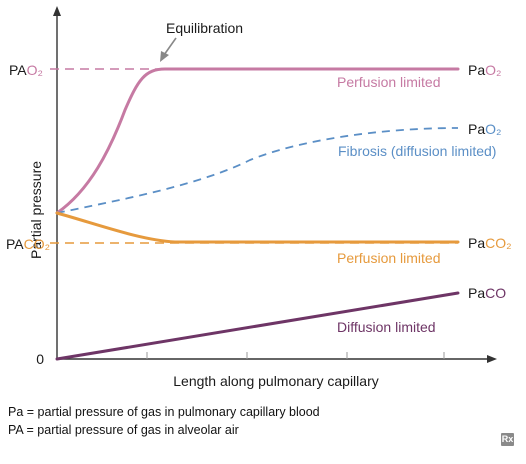 This screenshot has height=464, width=526. What do you see at coordinates (18, 70) in the screenshot?
I see `pao2-left-base: PA` at bounding box center [18, 70].